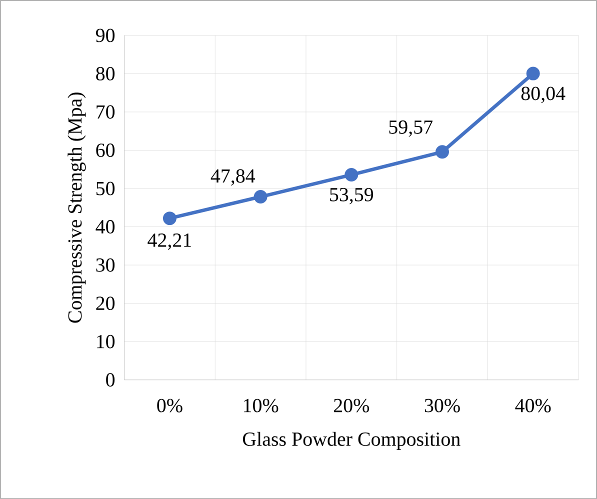 This screenshot has height=499, width=597. What do you see at coordinates (410, 128) in the screenshot?
I see `data-label: 59,57` at bounding box center [410, 128].